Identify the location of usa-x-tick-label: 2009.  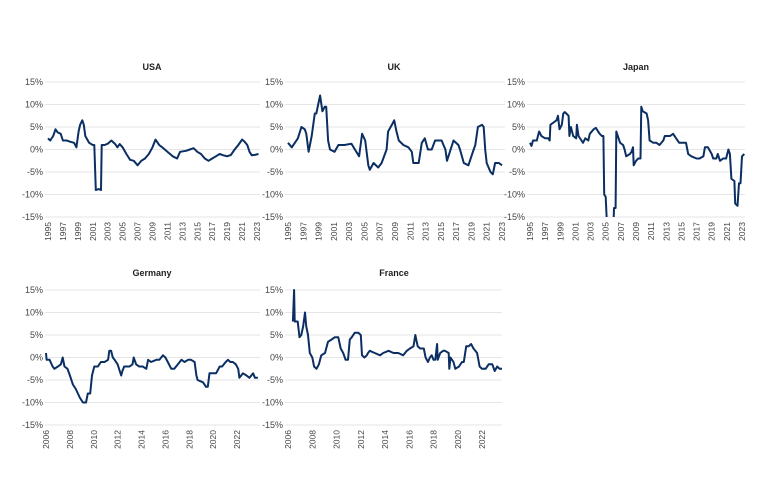
(153, 231).